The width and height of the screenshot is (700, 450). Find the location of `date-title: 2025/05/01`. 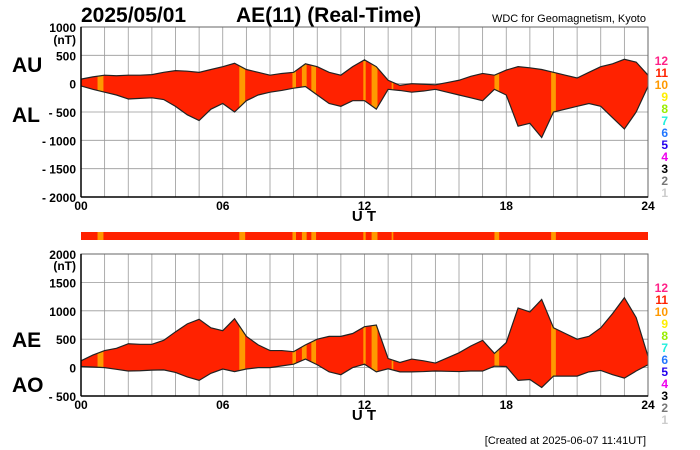

date-title: 2025/05/01 is located at coordinates (133, 15).